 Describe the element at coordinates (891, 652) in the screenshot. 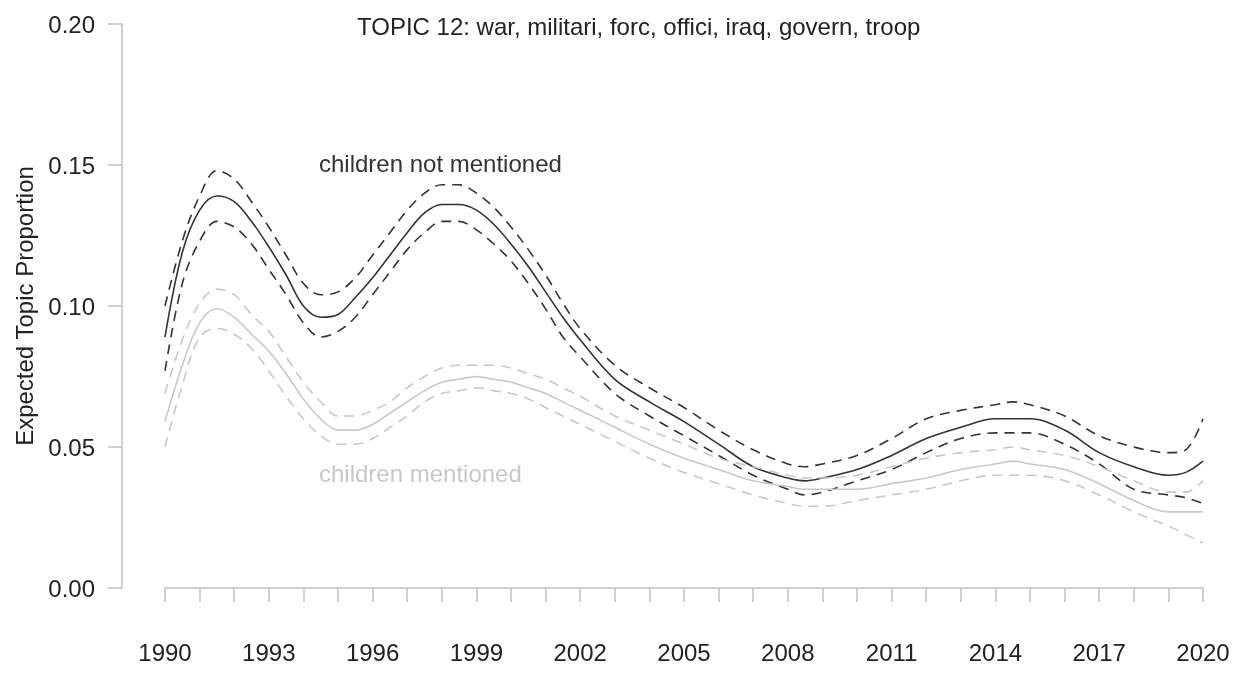

I see `x-tick-label: 2011` at that location.